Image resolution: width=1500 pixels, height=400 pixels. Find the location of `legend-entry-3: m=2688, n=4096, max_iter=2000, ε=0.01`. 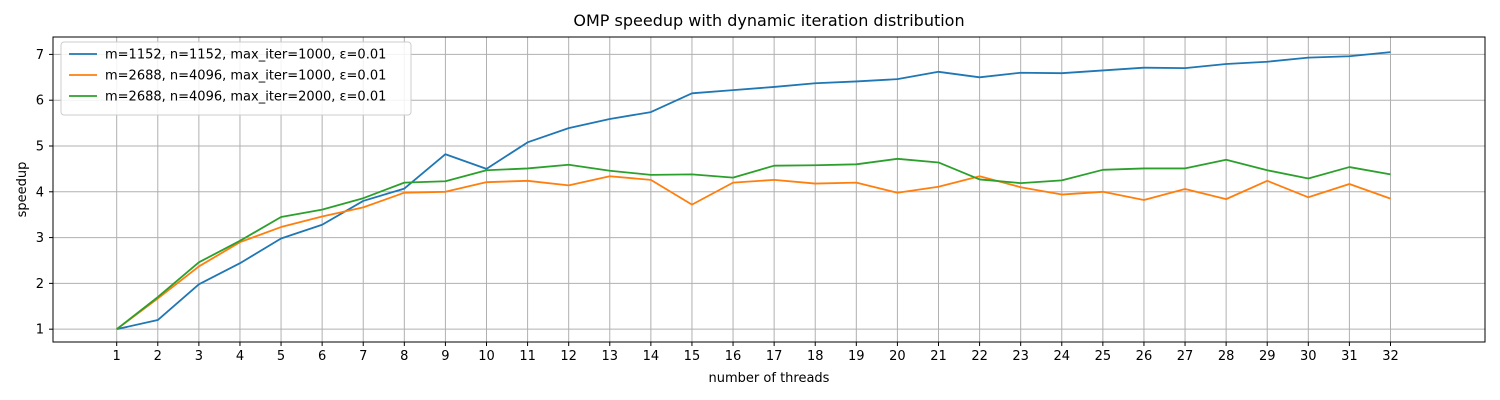

legend-entry-3: m=2688, n=4096, max_iter=2000, ε=0.01 is located at coordinates (245, 97).